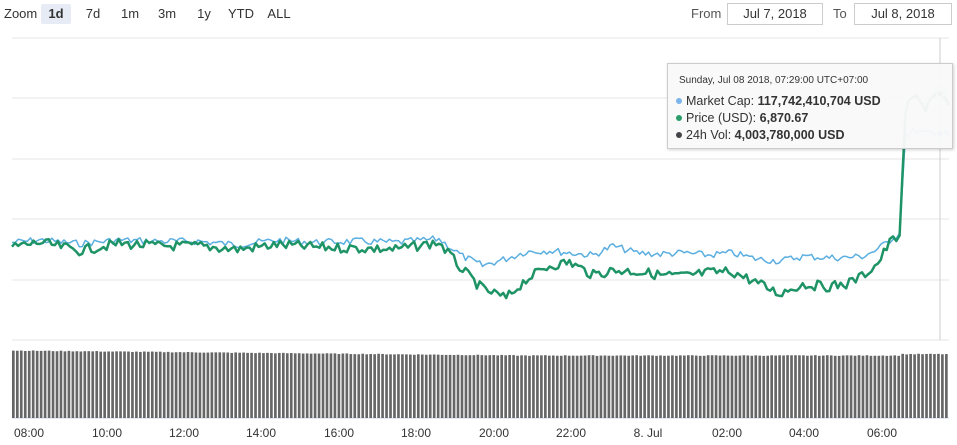 This screenshot has width=957, height=445. What do you see at coordinates (130, 13) in the screenshot?
I see `zoom-1m-button: 1m` at bounding box center [130, 13].